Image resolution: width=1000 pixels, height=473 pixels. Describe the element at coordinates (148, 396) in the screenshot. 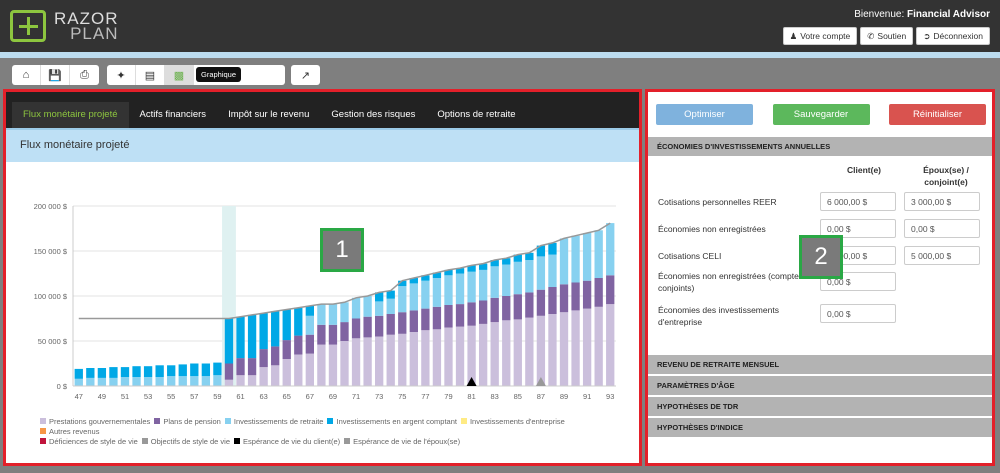

I see `x-tick-label: 53` at that location.